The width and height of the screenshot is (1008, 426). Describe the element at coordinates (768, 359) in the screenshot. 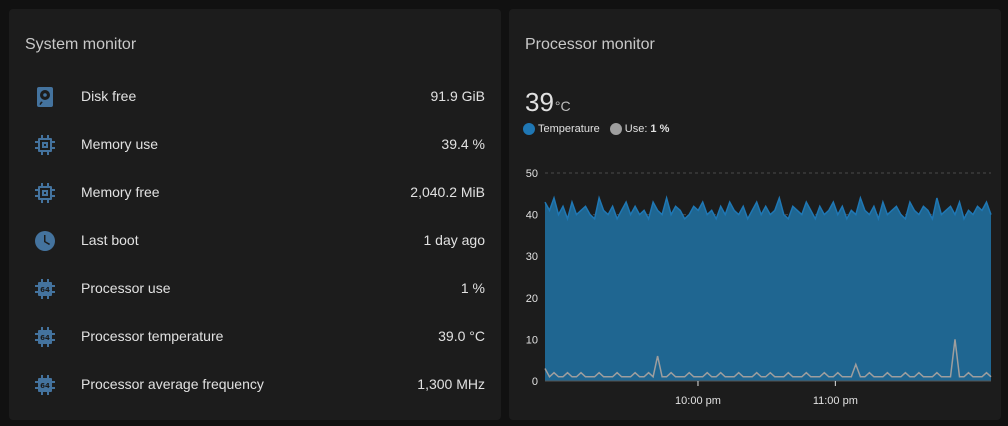

I see `use-line` at that location.